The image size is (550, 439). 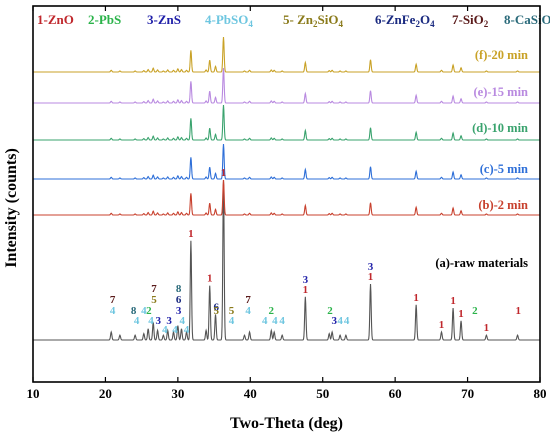 I want to click on trace-label: (b)-2 min, so click(x=503, y=205).